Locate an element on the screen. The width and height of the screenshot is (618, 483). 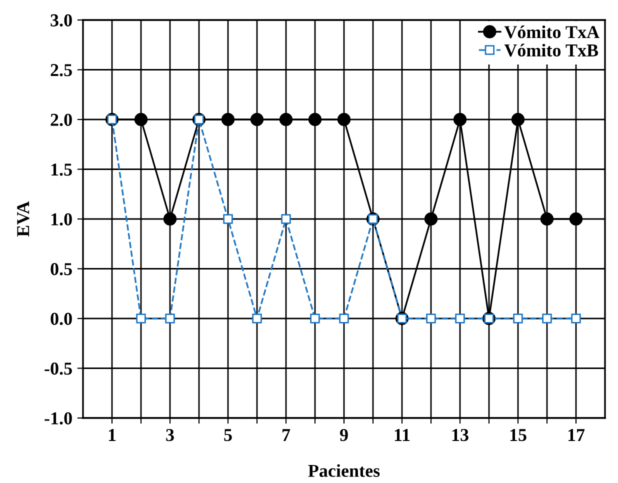
y-tick-label: 2.0 is located at coordinates (61, 120).